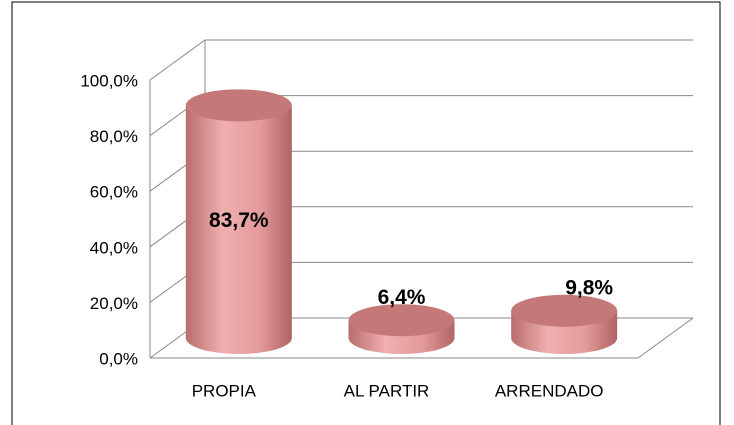 The width and height of the screenshot is (734, 425). What do you see at coordinates (114, 136) in the screenshot?
I see `y-tick-label: 80,0%` at bounding box center [114, 136].